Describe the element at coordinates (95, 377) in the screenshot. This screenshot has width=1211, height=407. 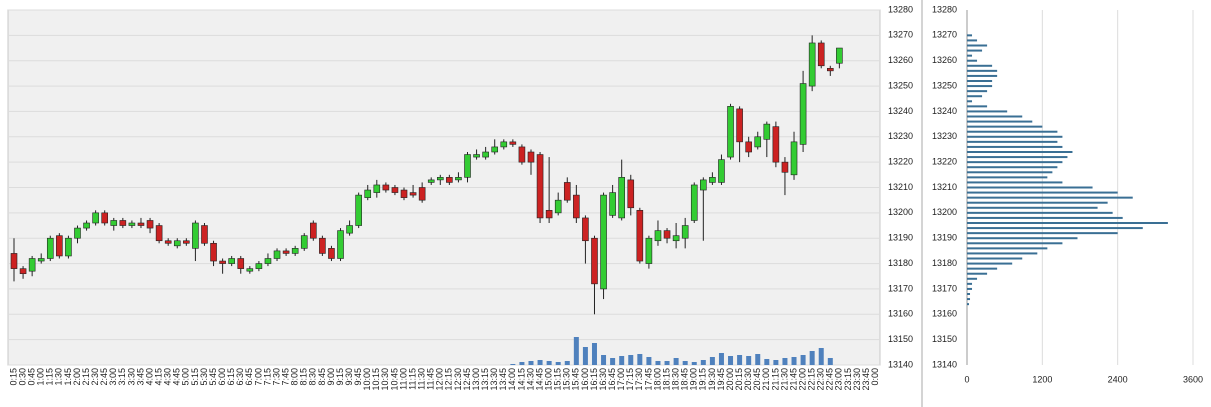
I see `x-tick-label: 2:30` at that location.